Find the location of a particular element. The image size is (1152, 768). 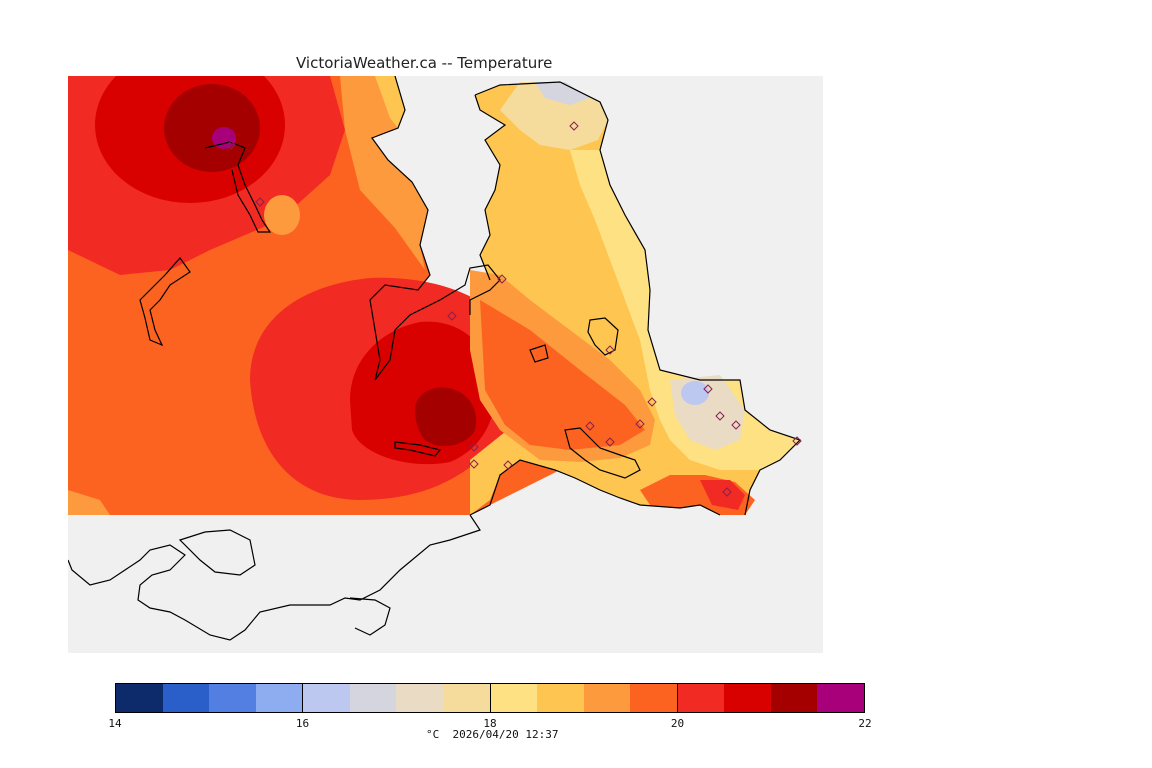

color-scale-bar is located at coordinates (490, 698).